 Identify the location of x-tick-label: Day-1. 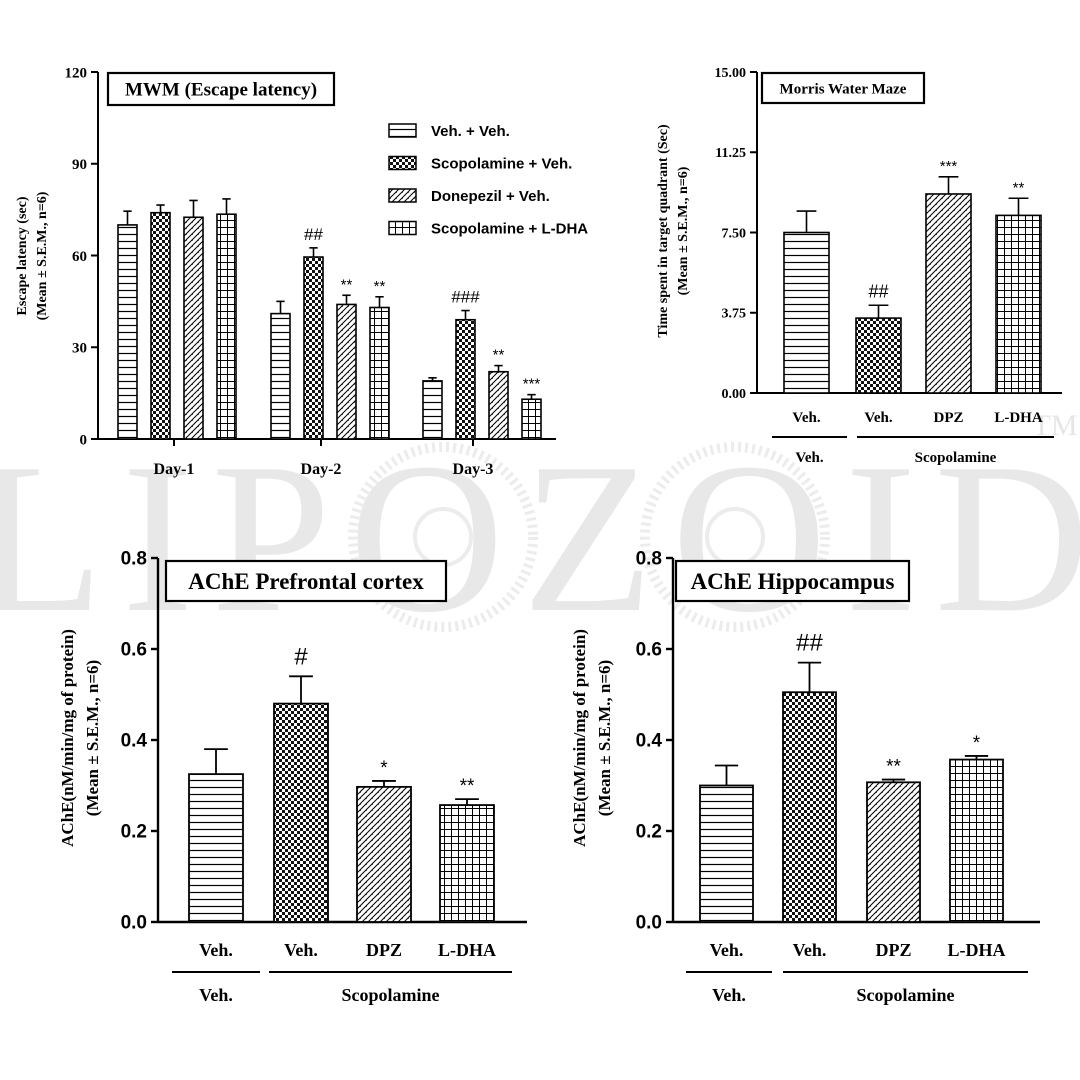
(174, 469).